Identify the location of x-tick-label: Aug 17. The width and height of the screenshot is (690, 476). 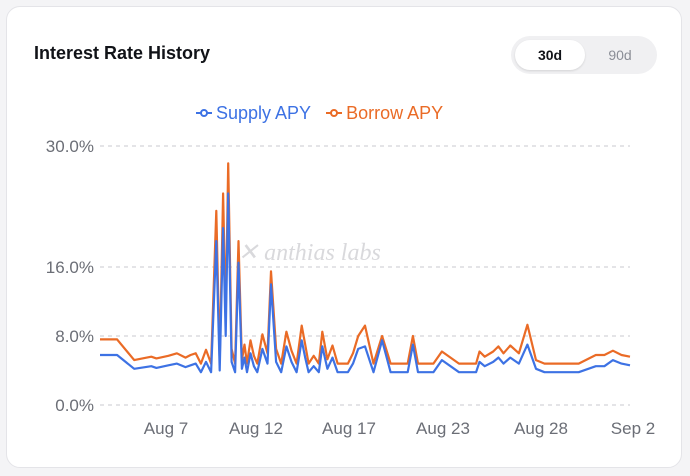
(349, 428).